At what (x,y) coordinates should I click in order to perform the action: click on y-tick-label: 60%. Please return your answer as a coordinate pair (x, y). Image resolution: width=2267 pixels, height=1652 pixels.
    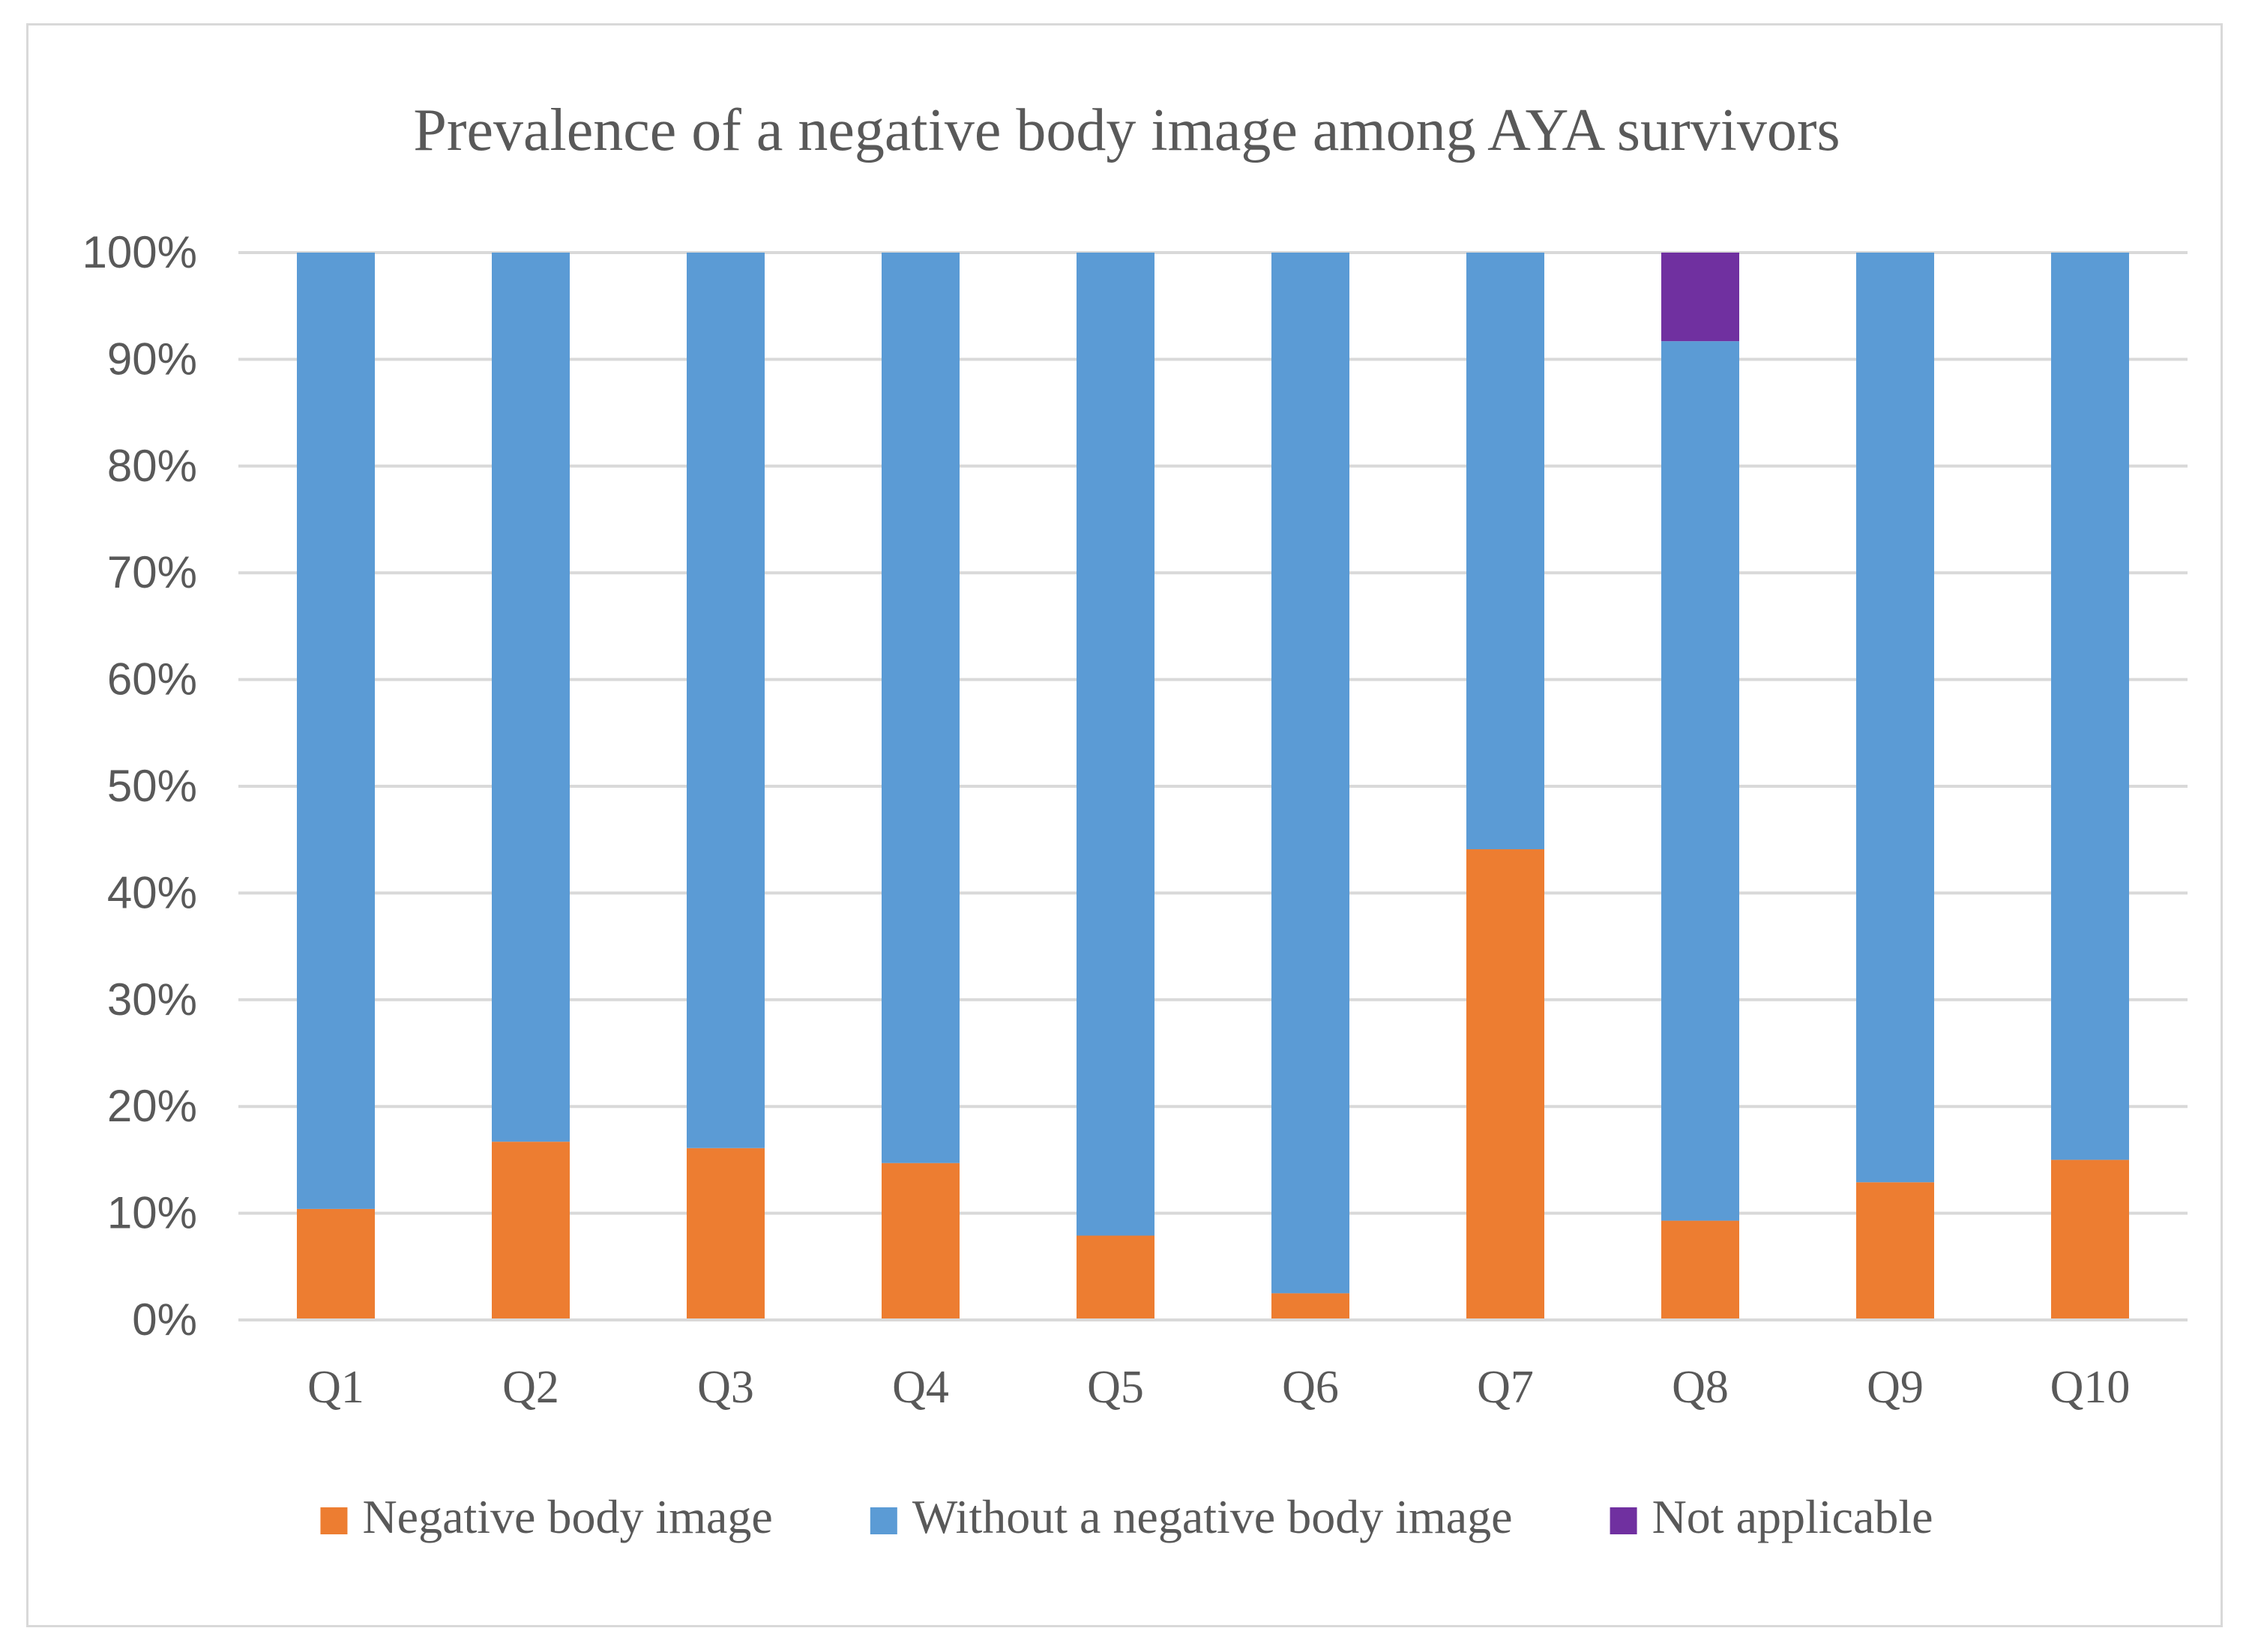
    Looking at the image, I should click on (152, 679).